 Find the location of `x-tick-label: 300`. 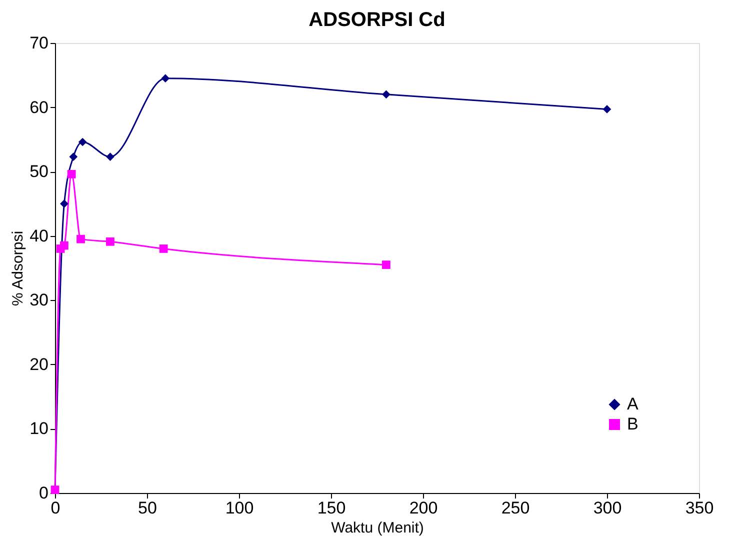

x-tick-label: 300 is located at coordinates (607, 508).